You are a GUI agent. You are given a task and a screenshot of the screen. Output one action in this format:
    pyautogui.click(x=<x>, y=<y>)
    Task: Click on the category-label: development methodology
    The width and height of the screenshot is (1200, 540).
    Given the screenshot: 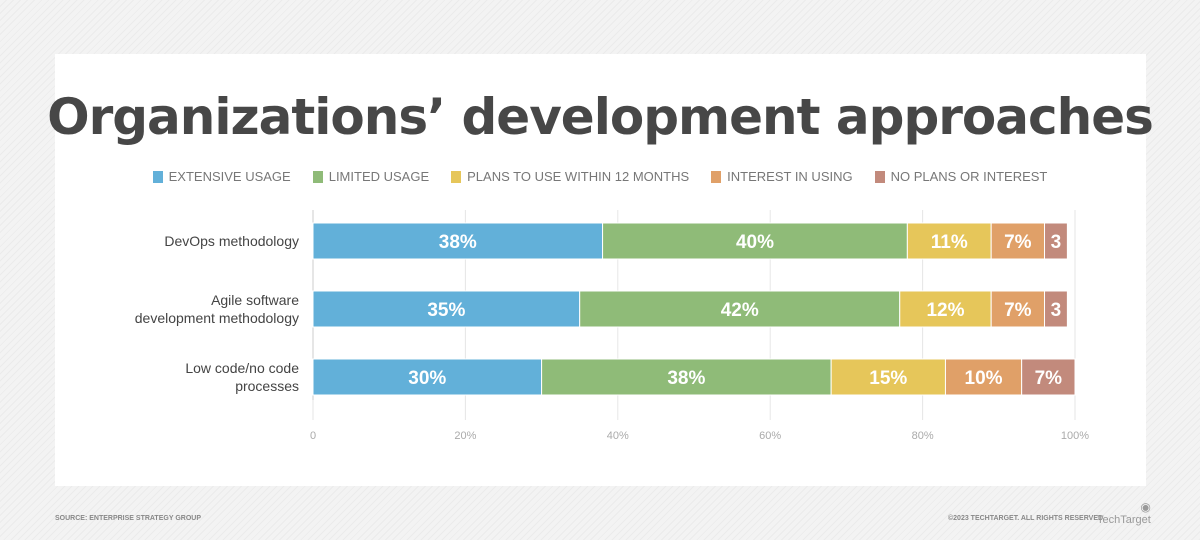 What is the action you would take?
    pyautogui.click(x=217, y=318)
    